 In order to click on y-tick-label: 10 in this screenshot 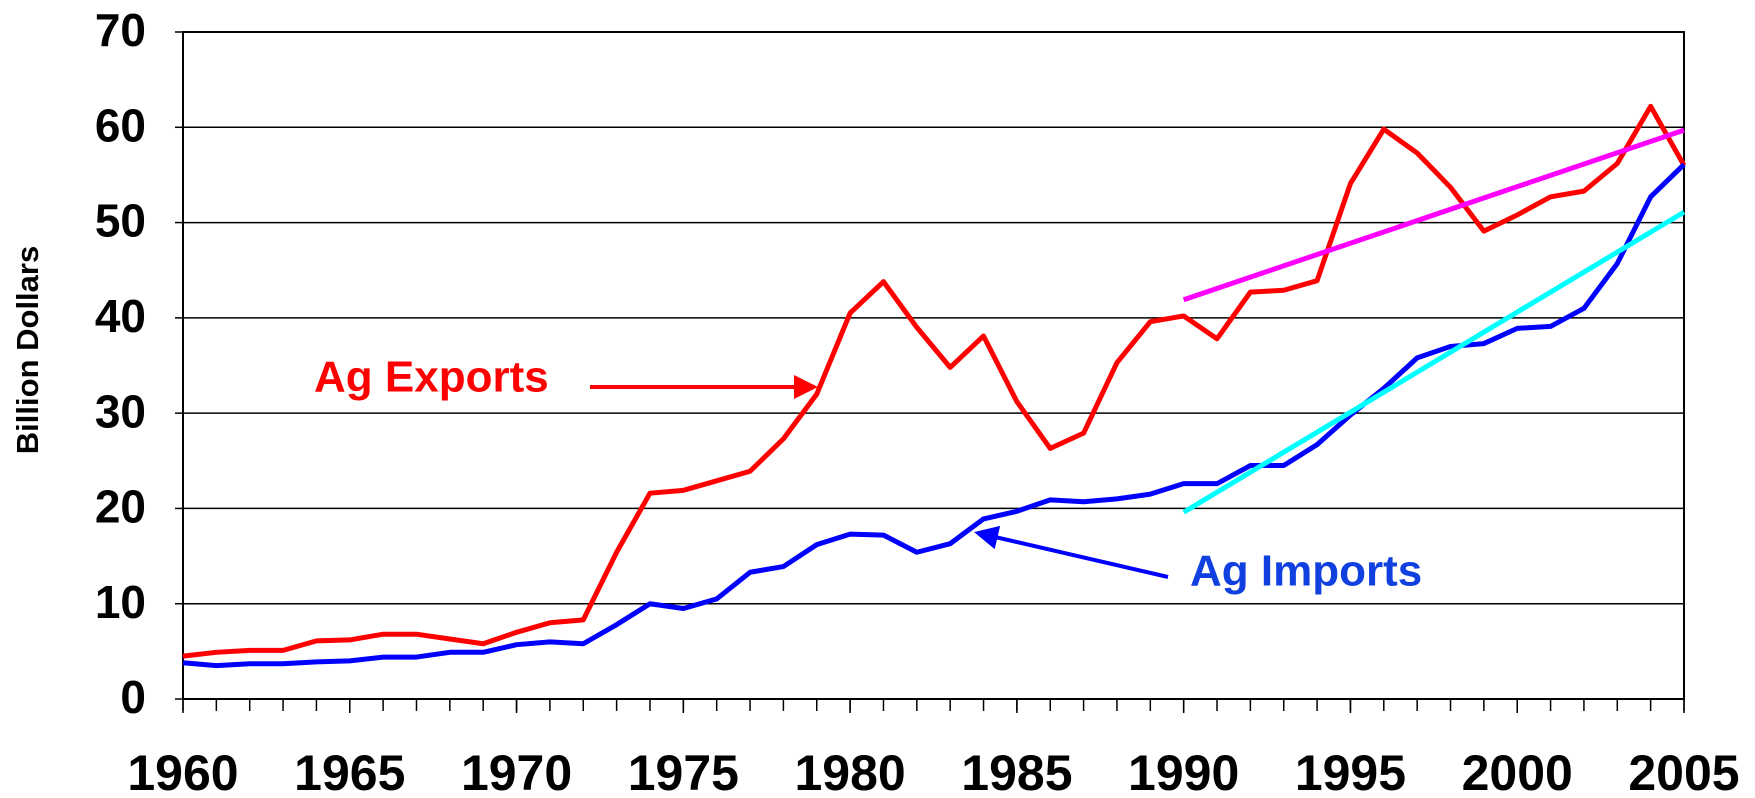, I will do `click(120, 602)`.